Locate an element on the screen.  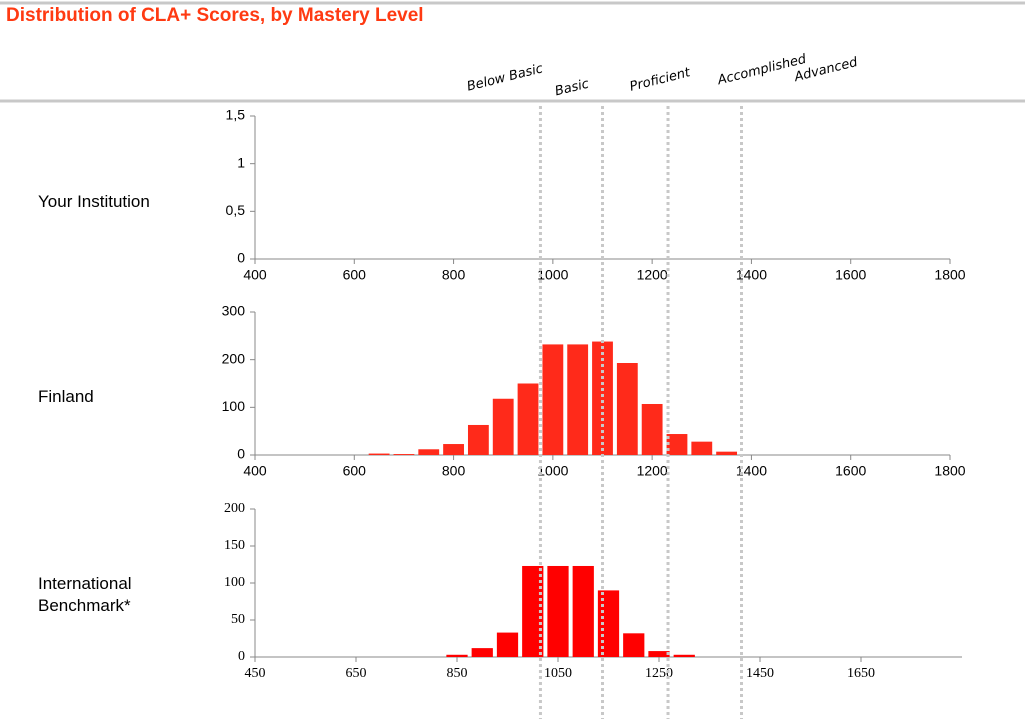
x-tick-label: 1250 is located at coordinates (659, 673).